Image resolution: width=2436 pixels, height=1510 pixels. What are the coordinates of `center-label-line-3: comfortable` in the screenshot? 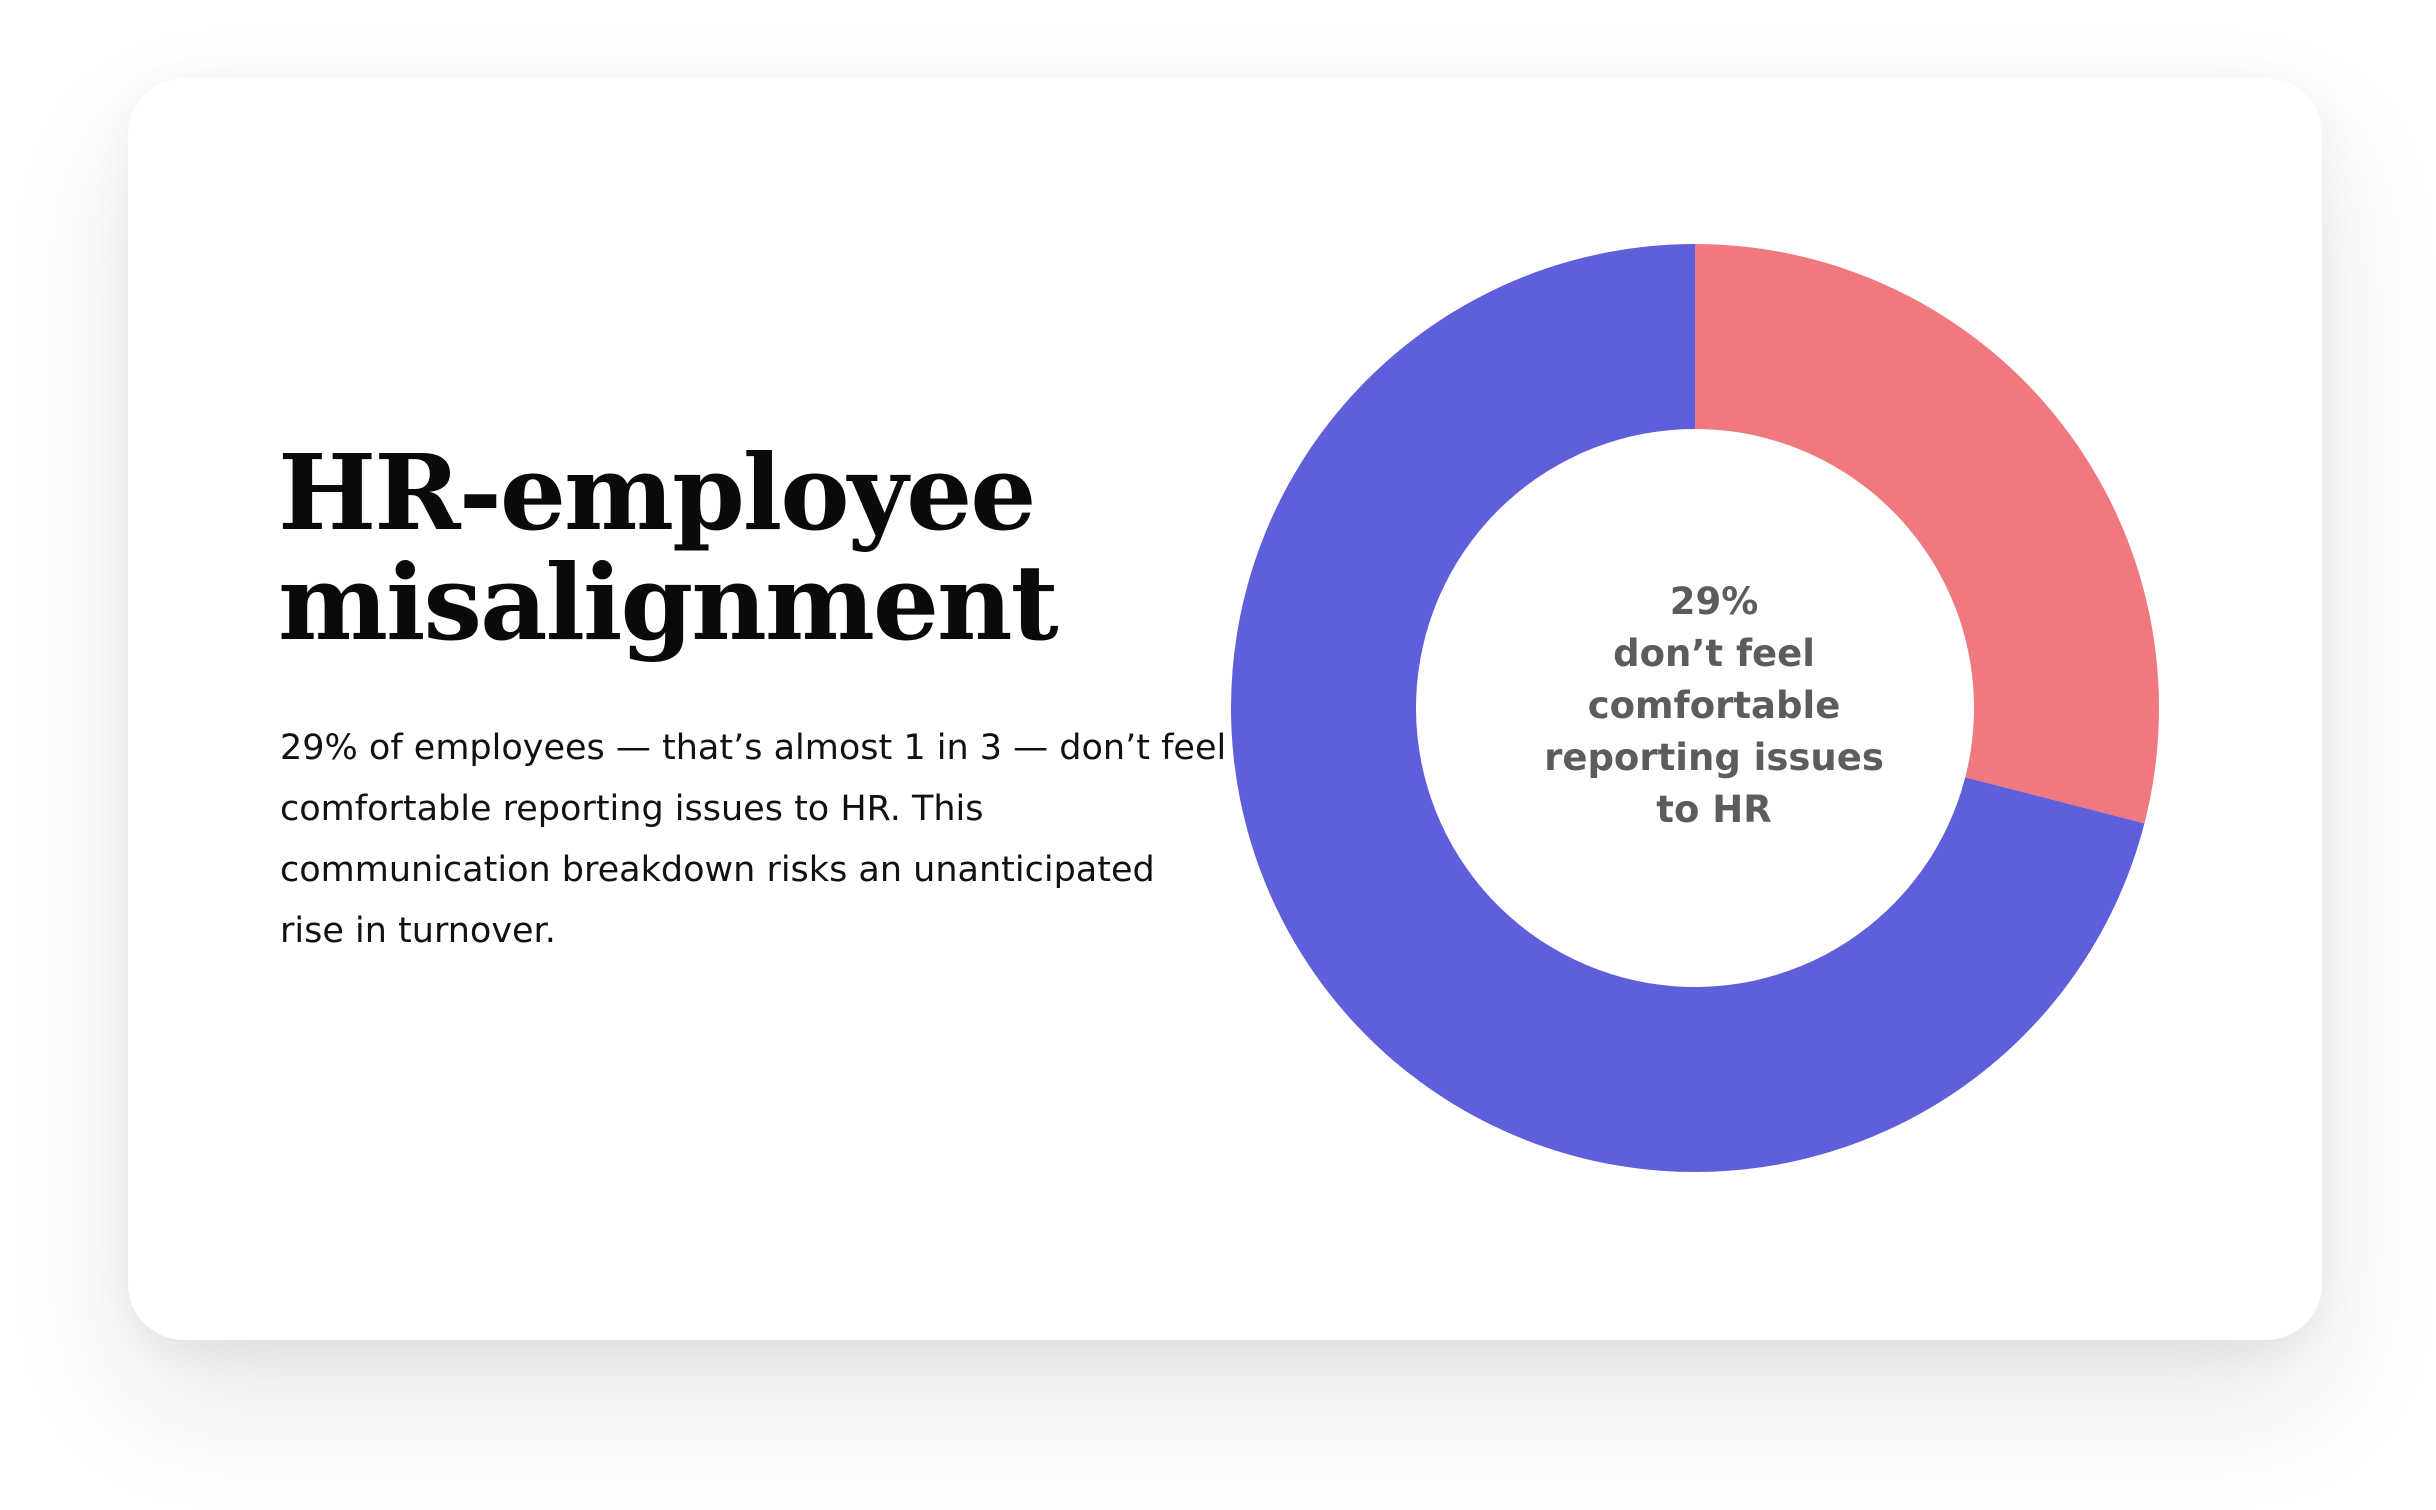 It's located at (1714, 705).